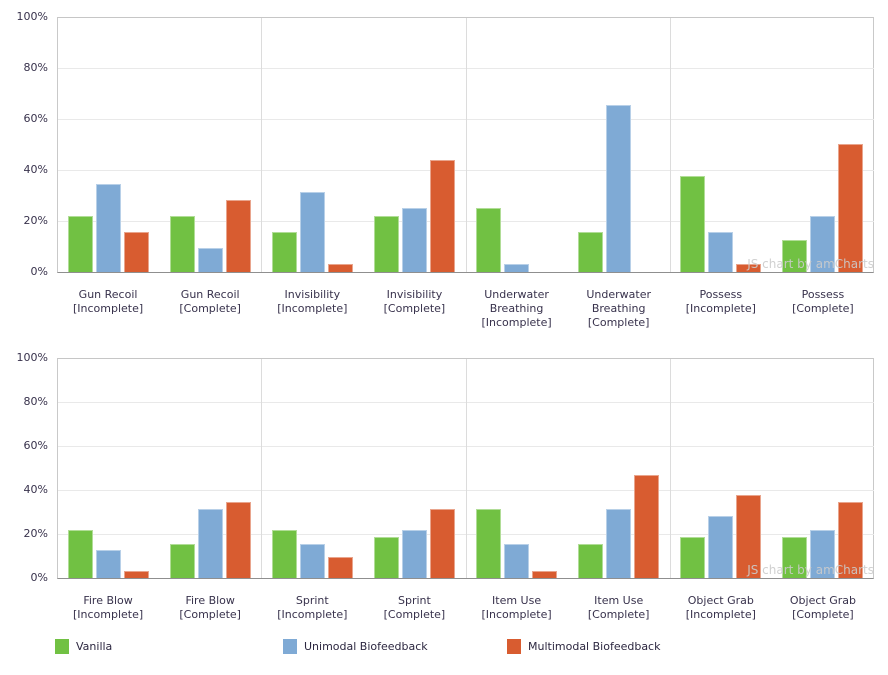 This screenshot has height=675, width=888. Describe the element at coordinates (210, 144) in the screenshot. I see `bar-group-gun-recoil-complete` at that location.